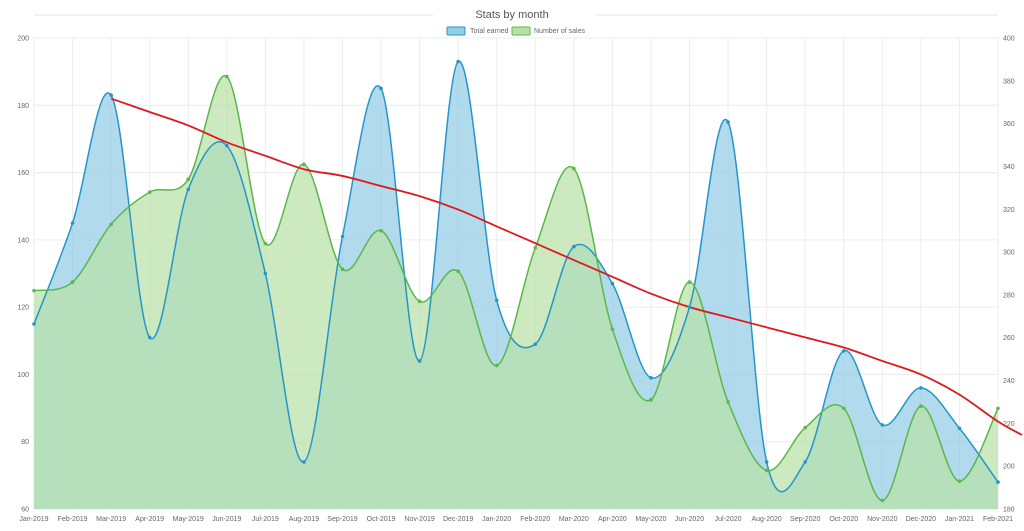 Image resolution: width=1024 pixels, height=531 pixels. I want to click on x-tick-label-sep-2020: Sep-2020, so click(805, 519).